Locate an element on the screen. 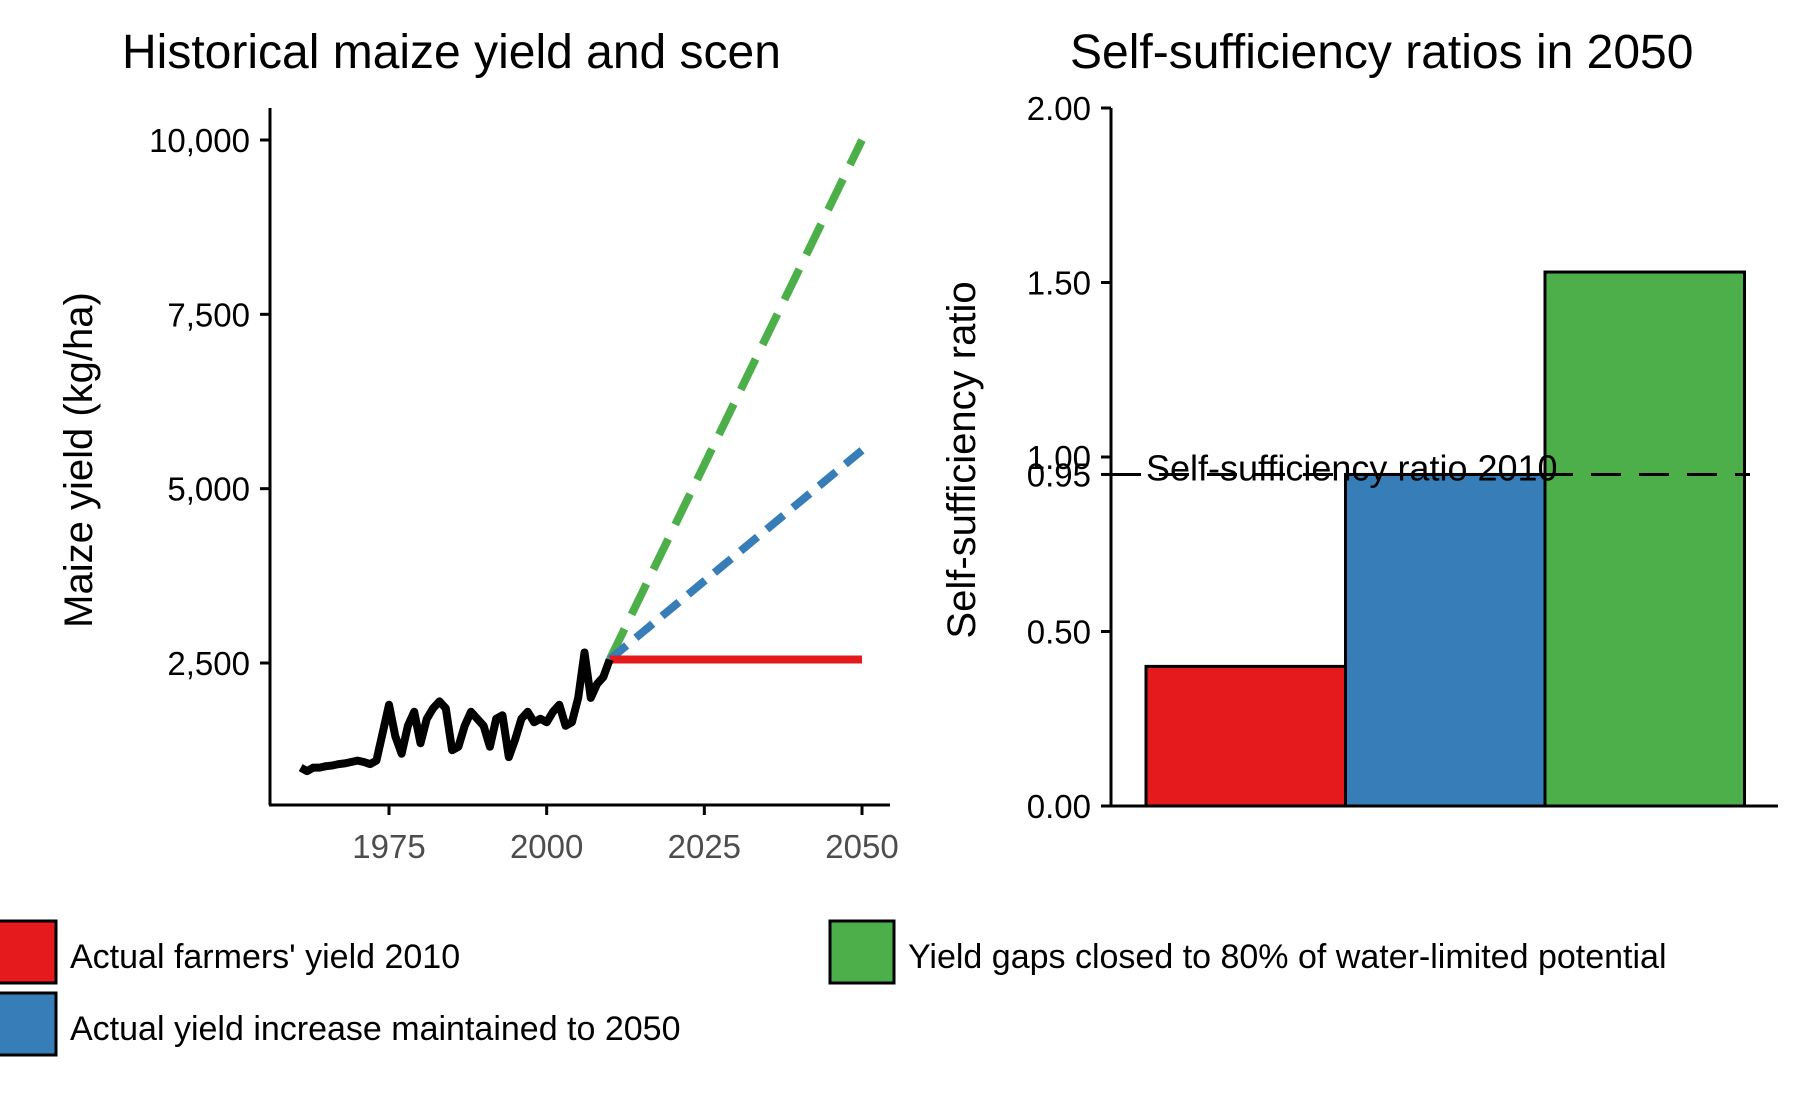  y-tick-label: 0.95 is located at coordinates (1059, 474).